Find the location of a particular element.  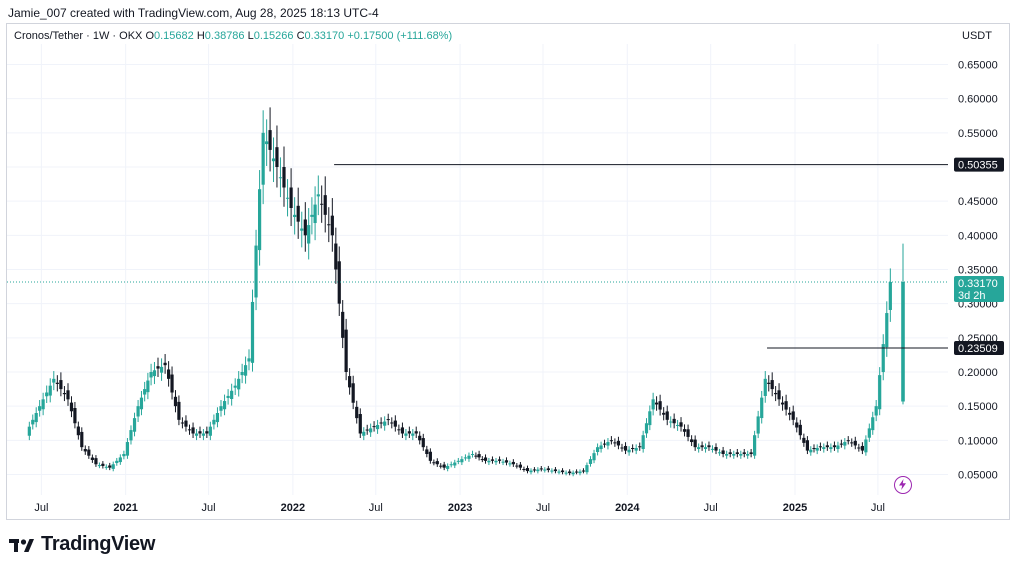

change-value: +0.17500 (+111.68%) is located at coordinates (400, 36).